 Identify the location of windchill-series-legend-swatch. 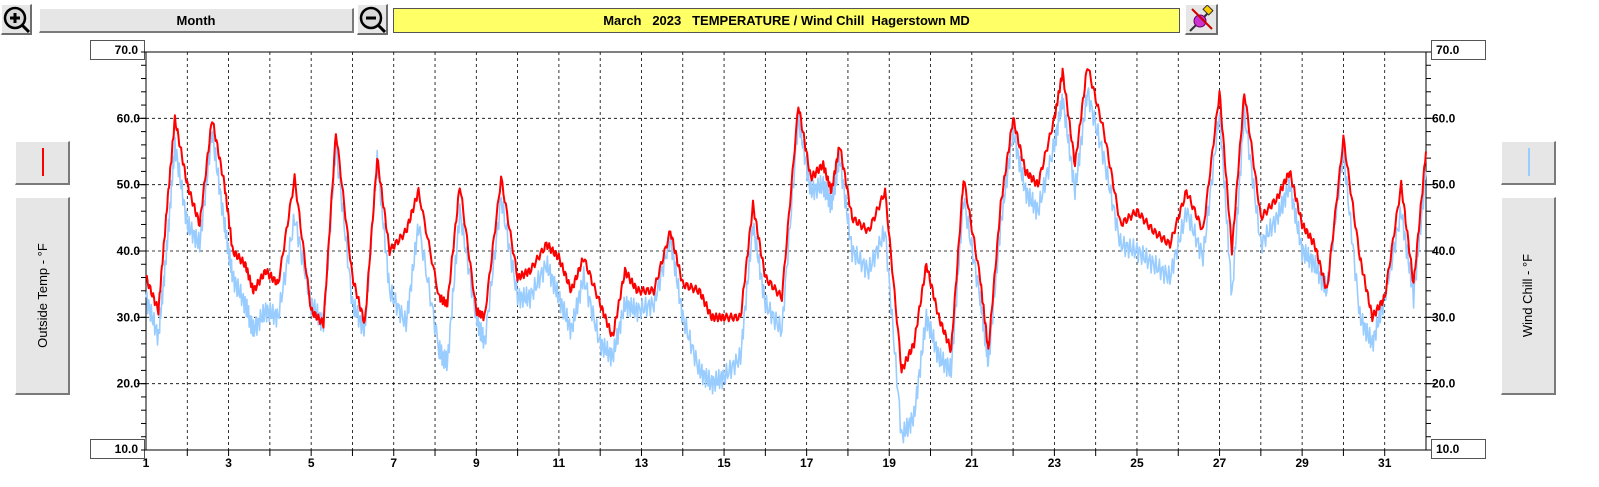
(1528, 163).